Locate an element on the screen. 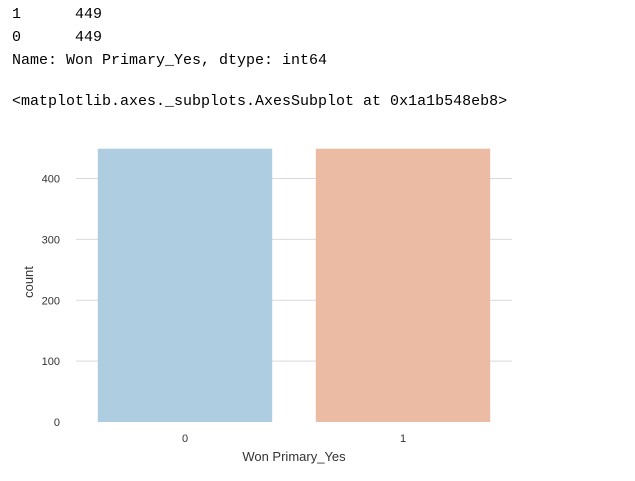  output-series-name: Name: Won Primary_Yes, dtype: int64 is located at coordinates (170, 60).